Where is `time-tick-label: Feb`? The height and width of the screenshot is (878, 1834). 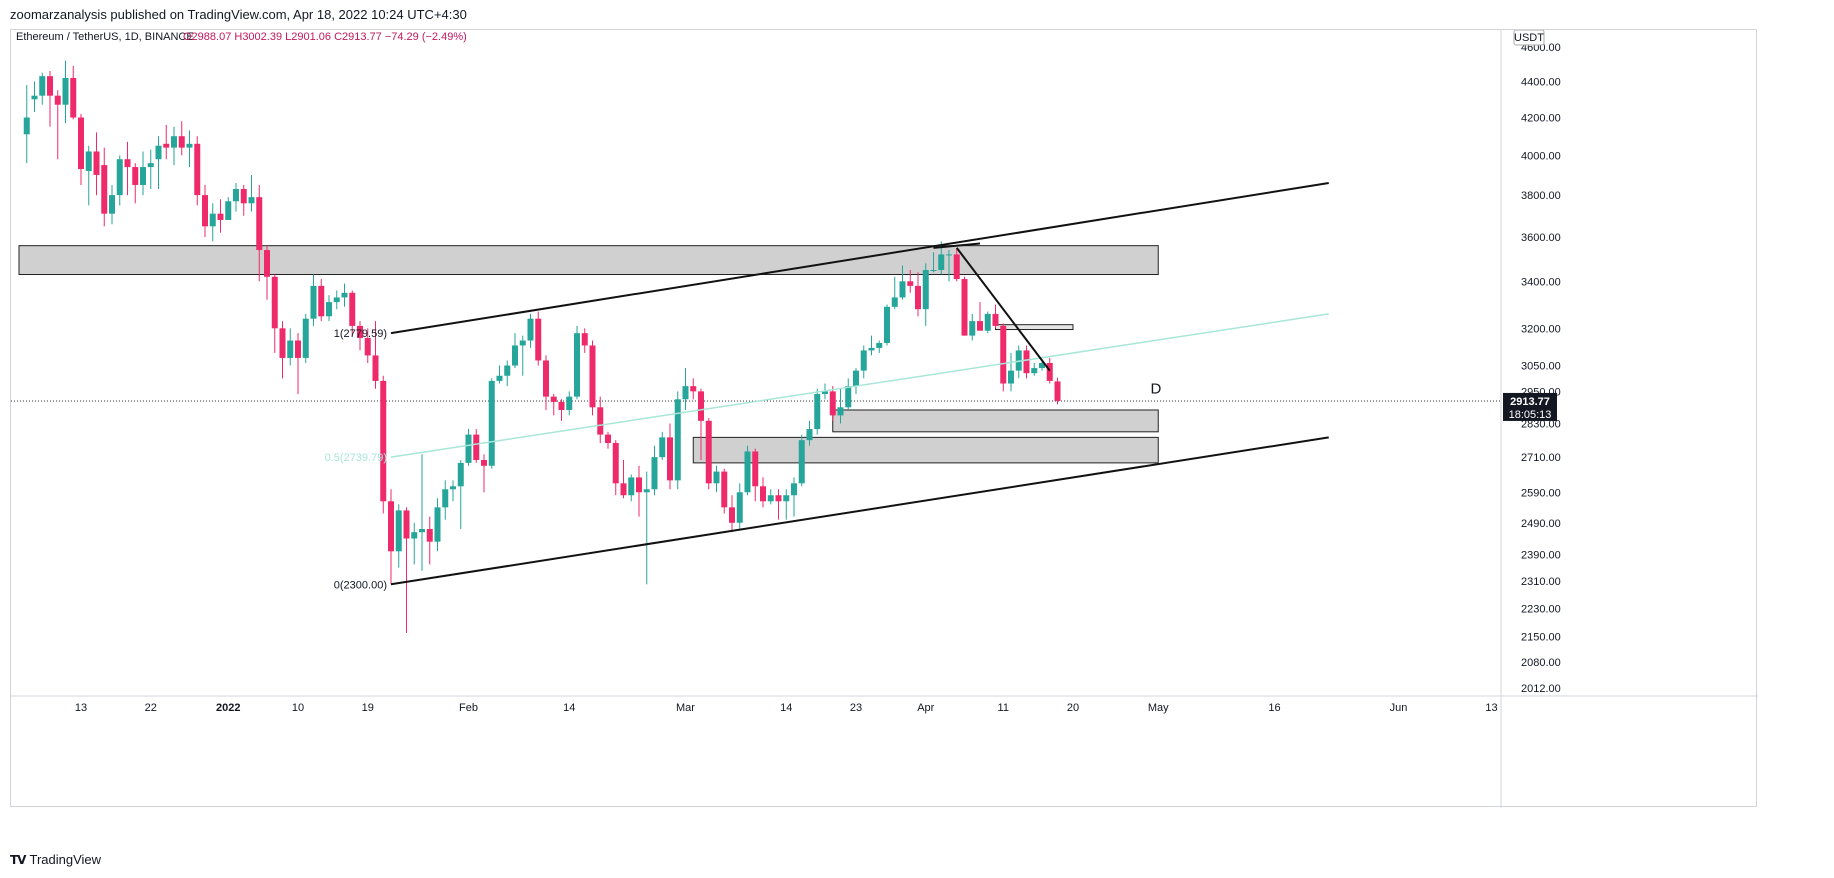 time-tick-label: Feb is located at coordinates (468, 708).